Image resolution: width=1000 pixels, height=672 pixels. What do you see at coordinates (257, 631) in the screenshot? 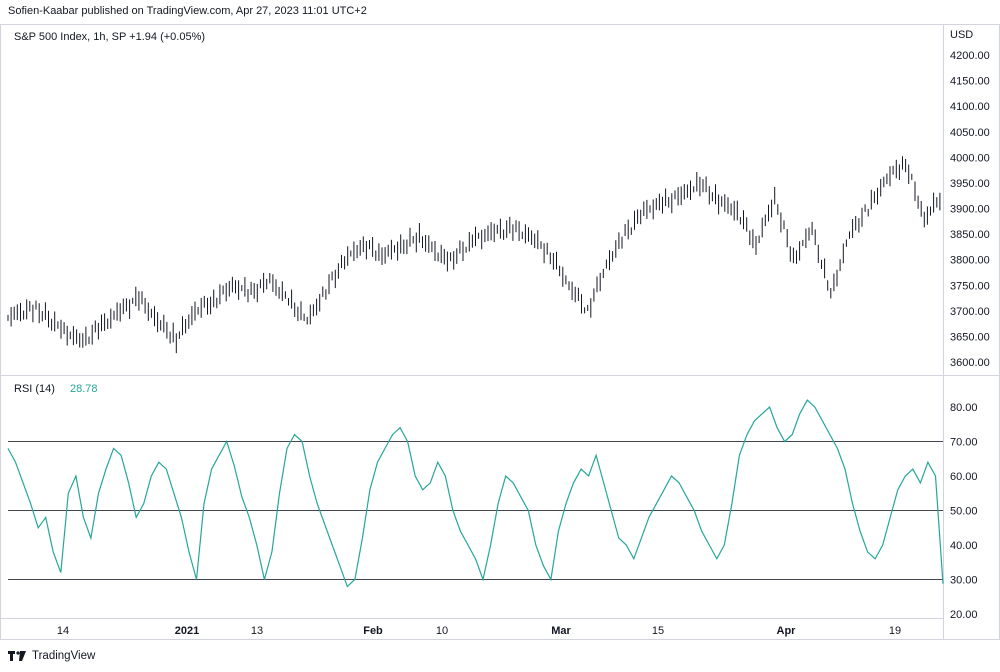
I see `time-tick-label: 13` at bounding box center [257, 631].